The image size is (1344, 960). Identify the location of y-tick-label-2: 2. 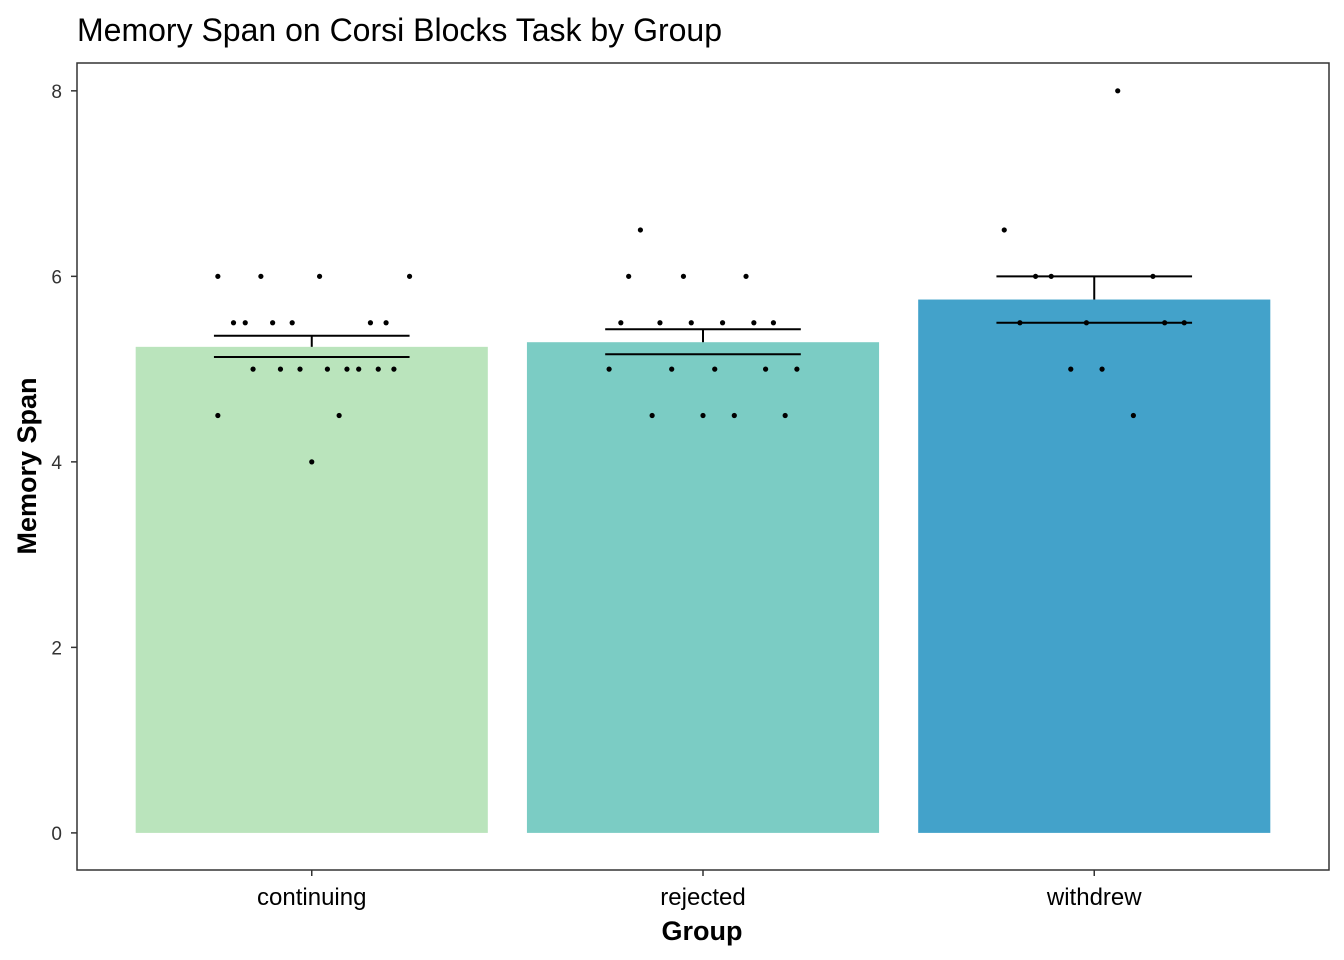
(56, 648).